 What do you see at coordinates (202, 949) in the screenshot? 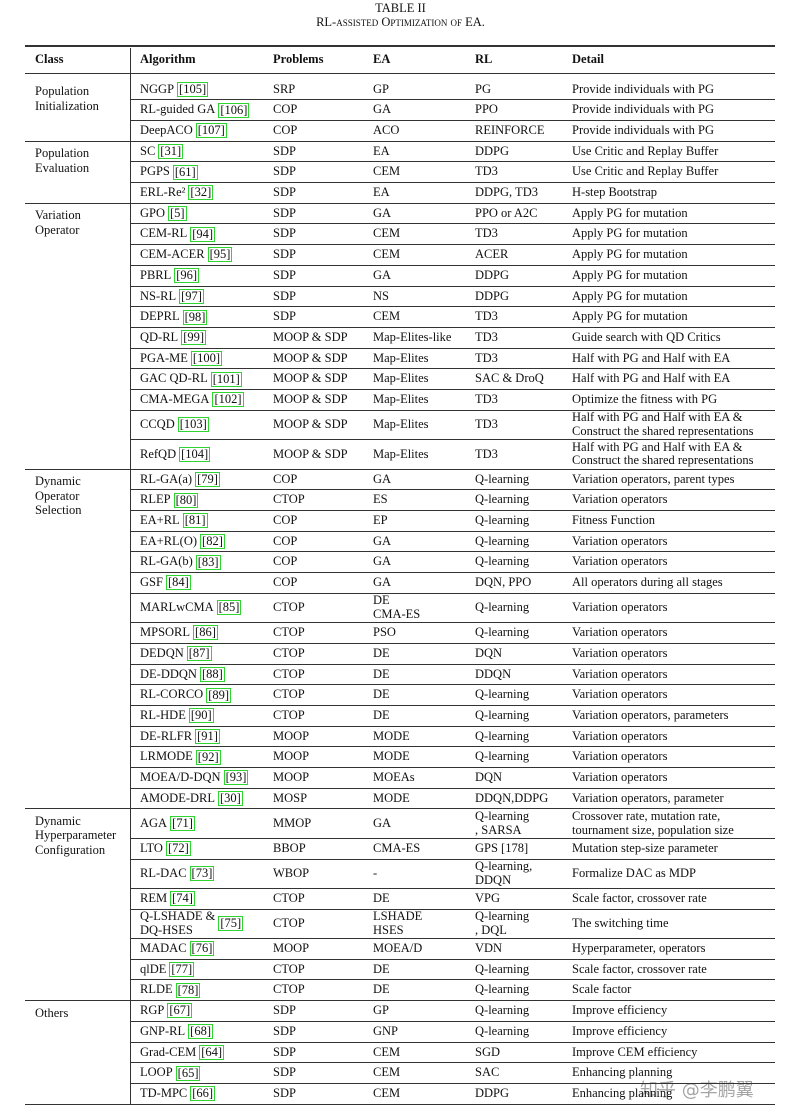
I see `citation-link: [76]` at bounding box center [202, 949].